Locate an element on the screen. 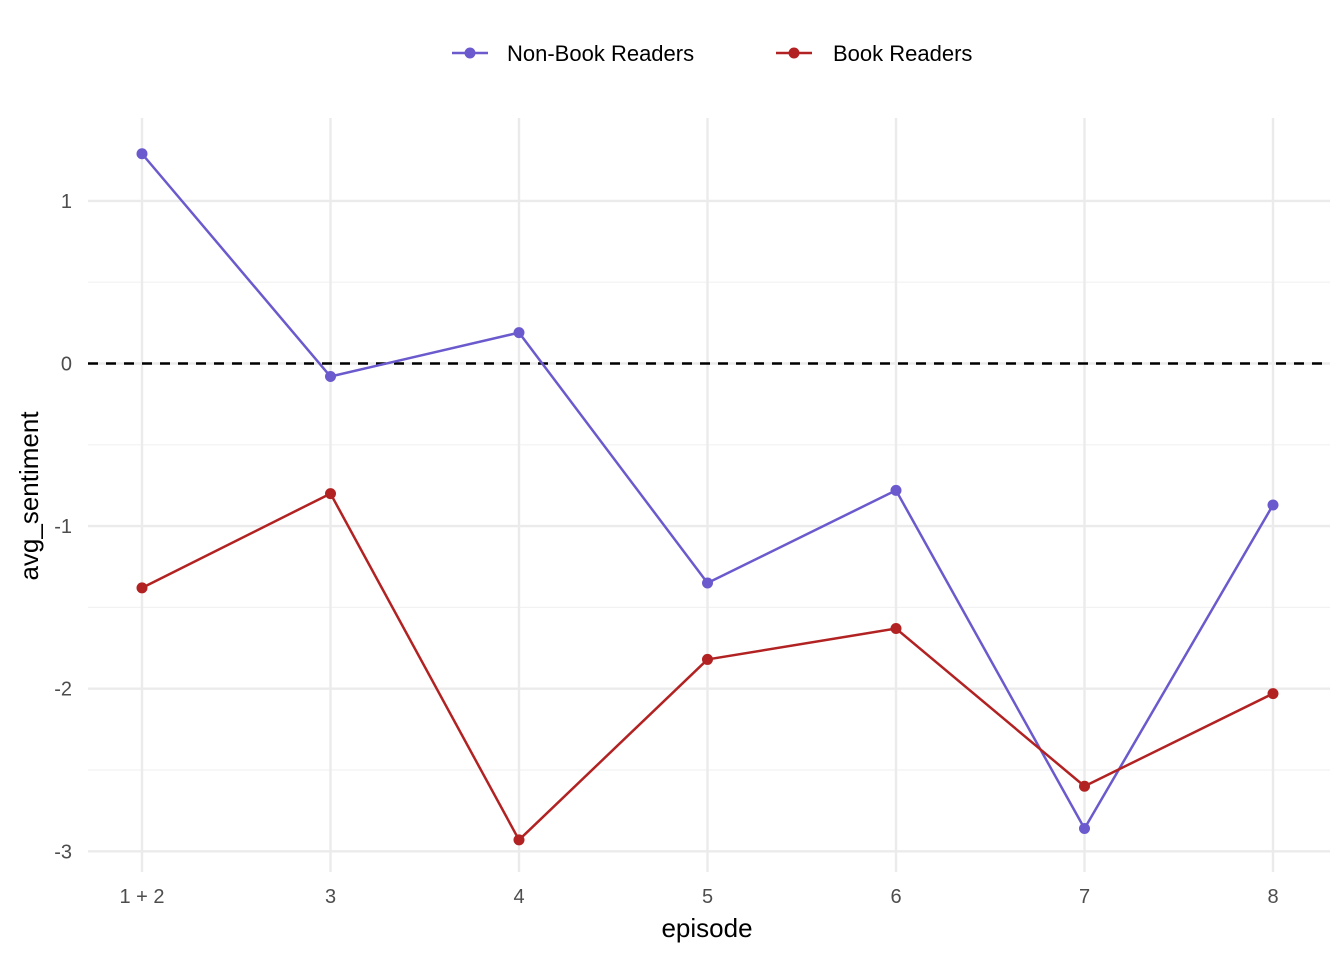 The image size is (1344, 960). x-tick-label: 5 is located at coordinates (707, 897).